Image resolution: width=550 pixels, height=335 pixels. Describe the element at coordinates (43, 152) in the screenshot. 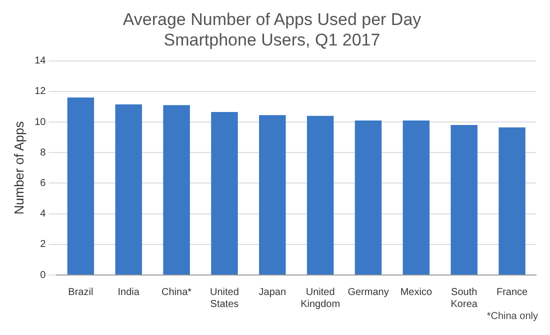

I see `y-tick-label: 8` at that location.